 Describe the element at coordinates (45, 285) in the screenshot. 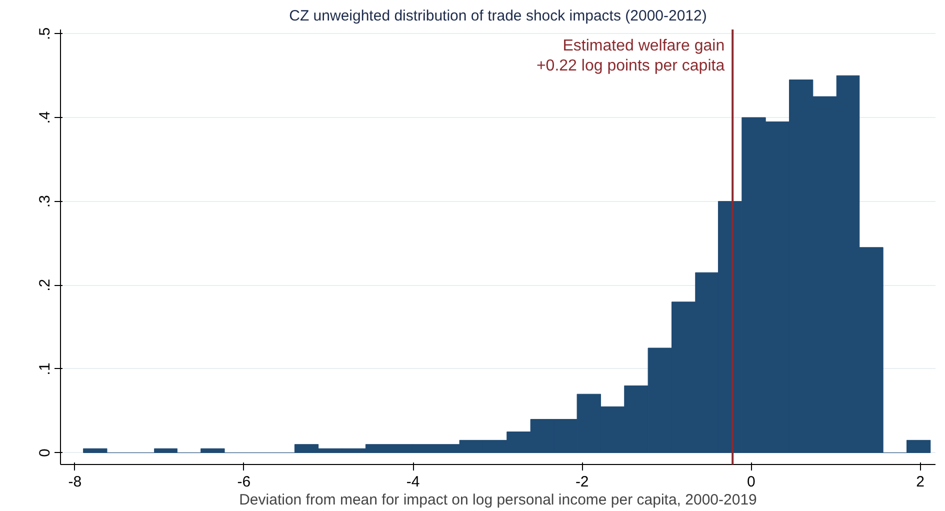

I see `y-tick-label: .2` at that location.